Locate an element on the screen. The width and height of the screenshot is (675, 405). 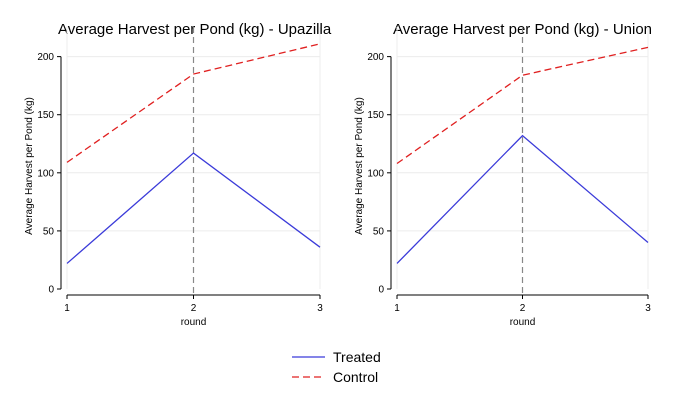
legend-label-control: Control is located at coordinates (355, 377).